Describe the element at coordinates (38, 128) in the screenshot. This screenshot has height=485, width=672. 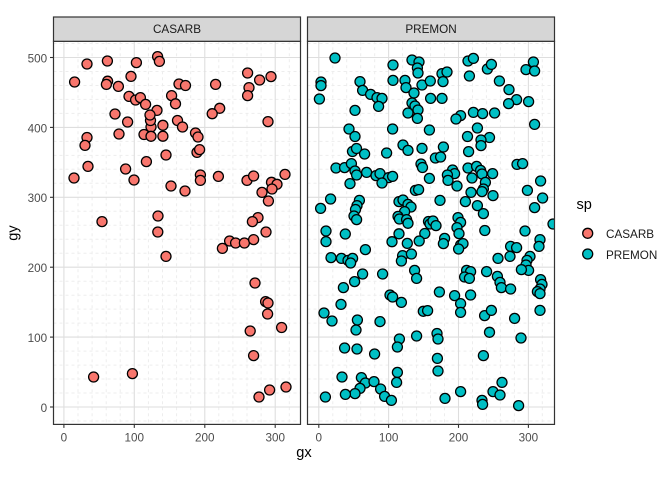
I see `svg-text: 400` at that location.